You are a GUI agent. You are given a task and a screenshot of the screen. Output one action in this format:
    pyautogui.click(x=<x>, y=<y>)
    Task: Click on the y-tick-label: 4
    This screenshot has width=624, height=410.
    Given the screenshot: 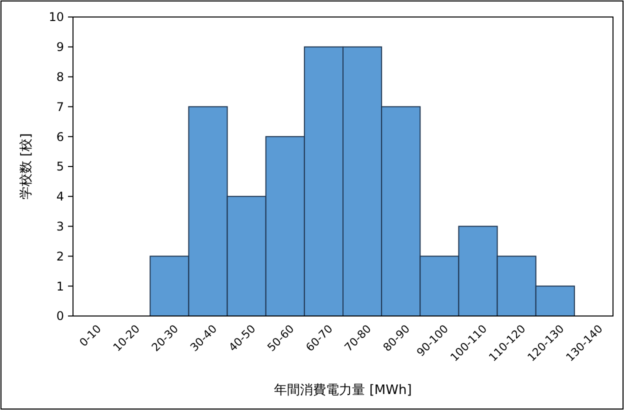 What is the action you would take?
    pyautogui.click(x=60, y=197)
    